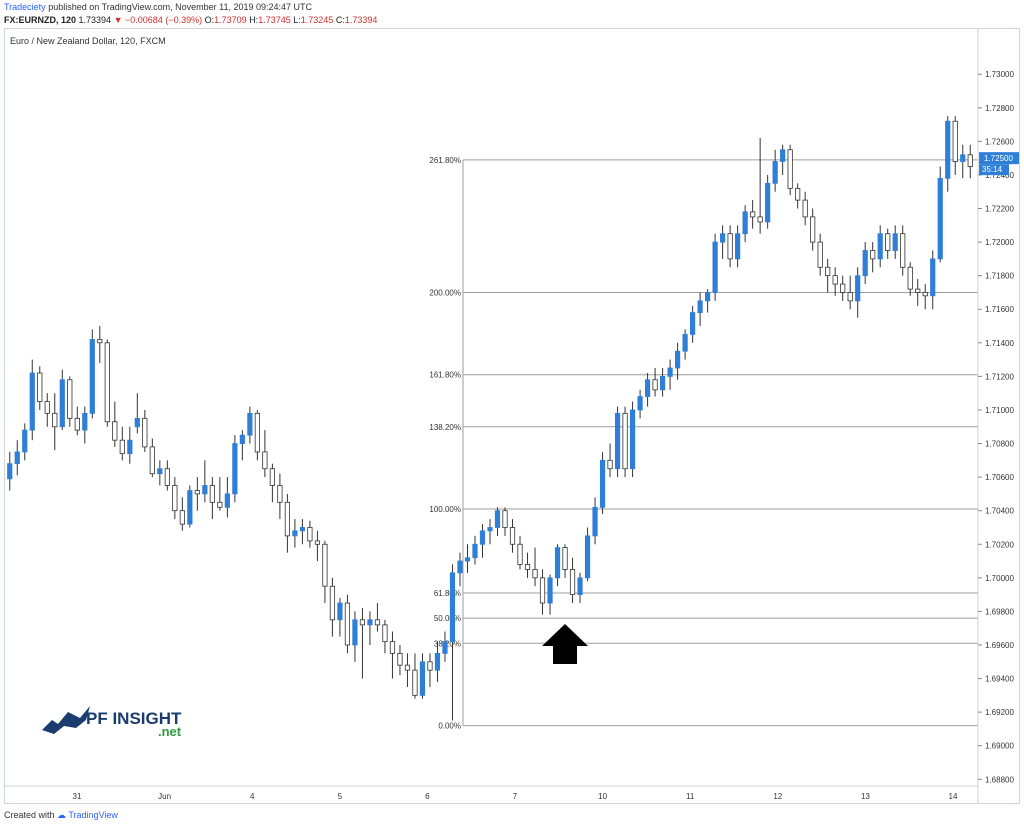  I want to click on high-label: H:, so click(254, 20).